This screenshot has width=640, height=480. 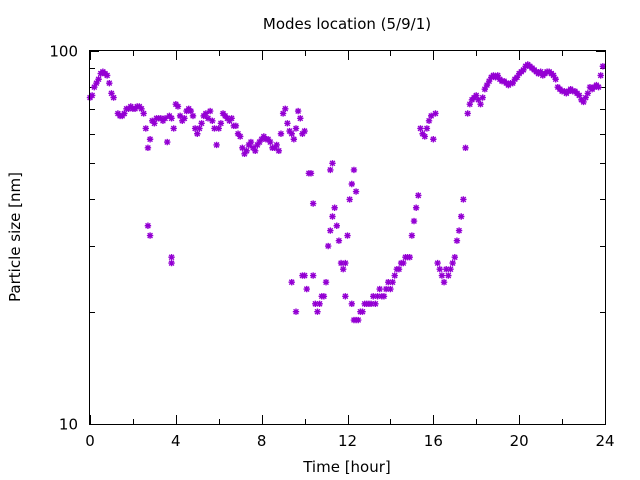 What do you see at coordinates (176, 441) in the screenshot?
I see `x-tick-label: 4` at bounding box center [176, 441].